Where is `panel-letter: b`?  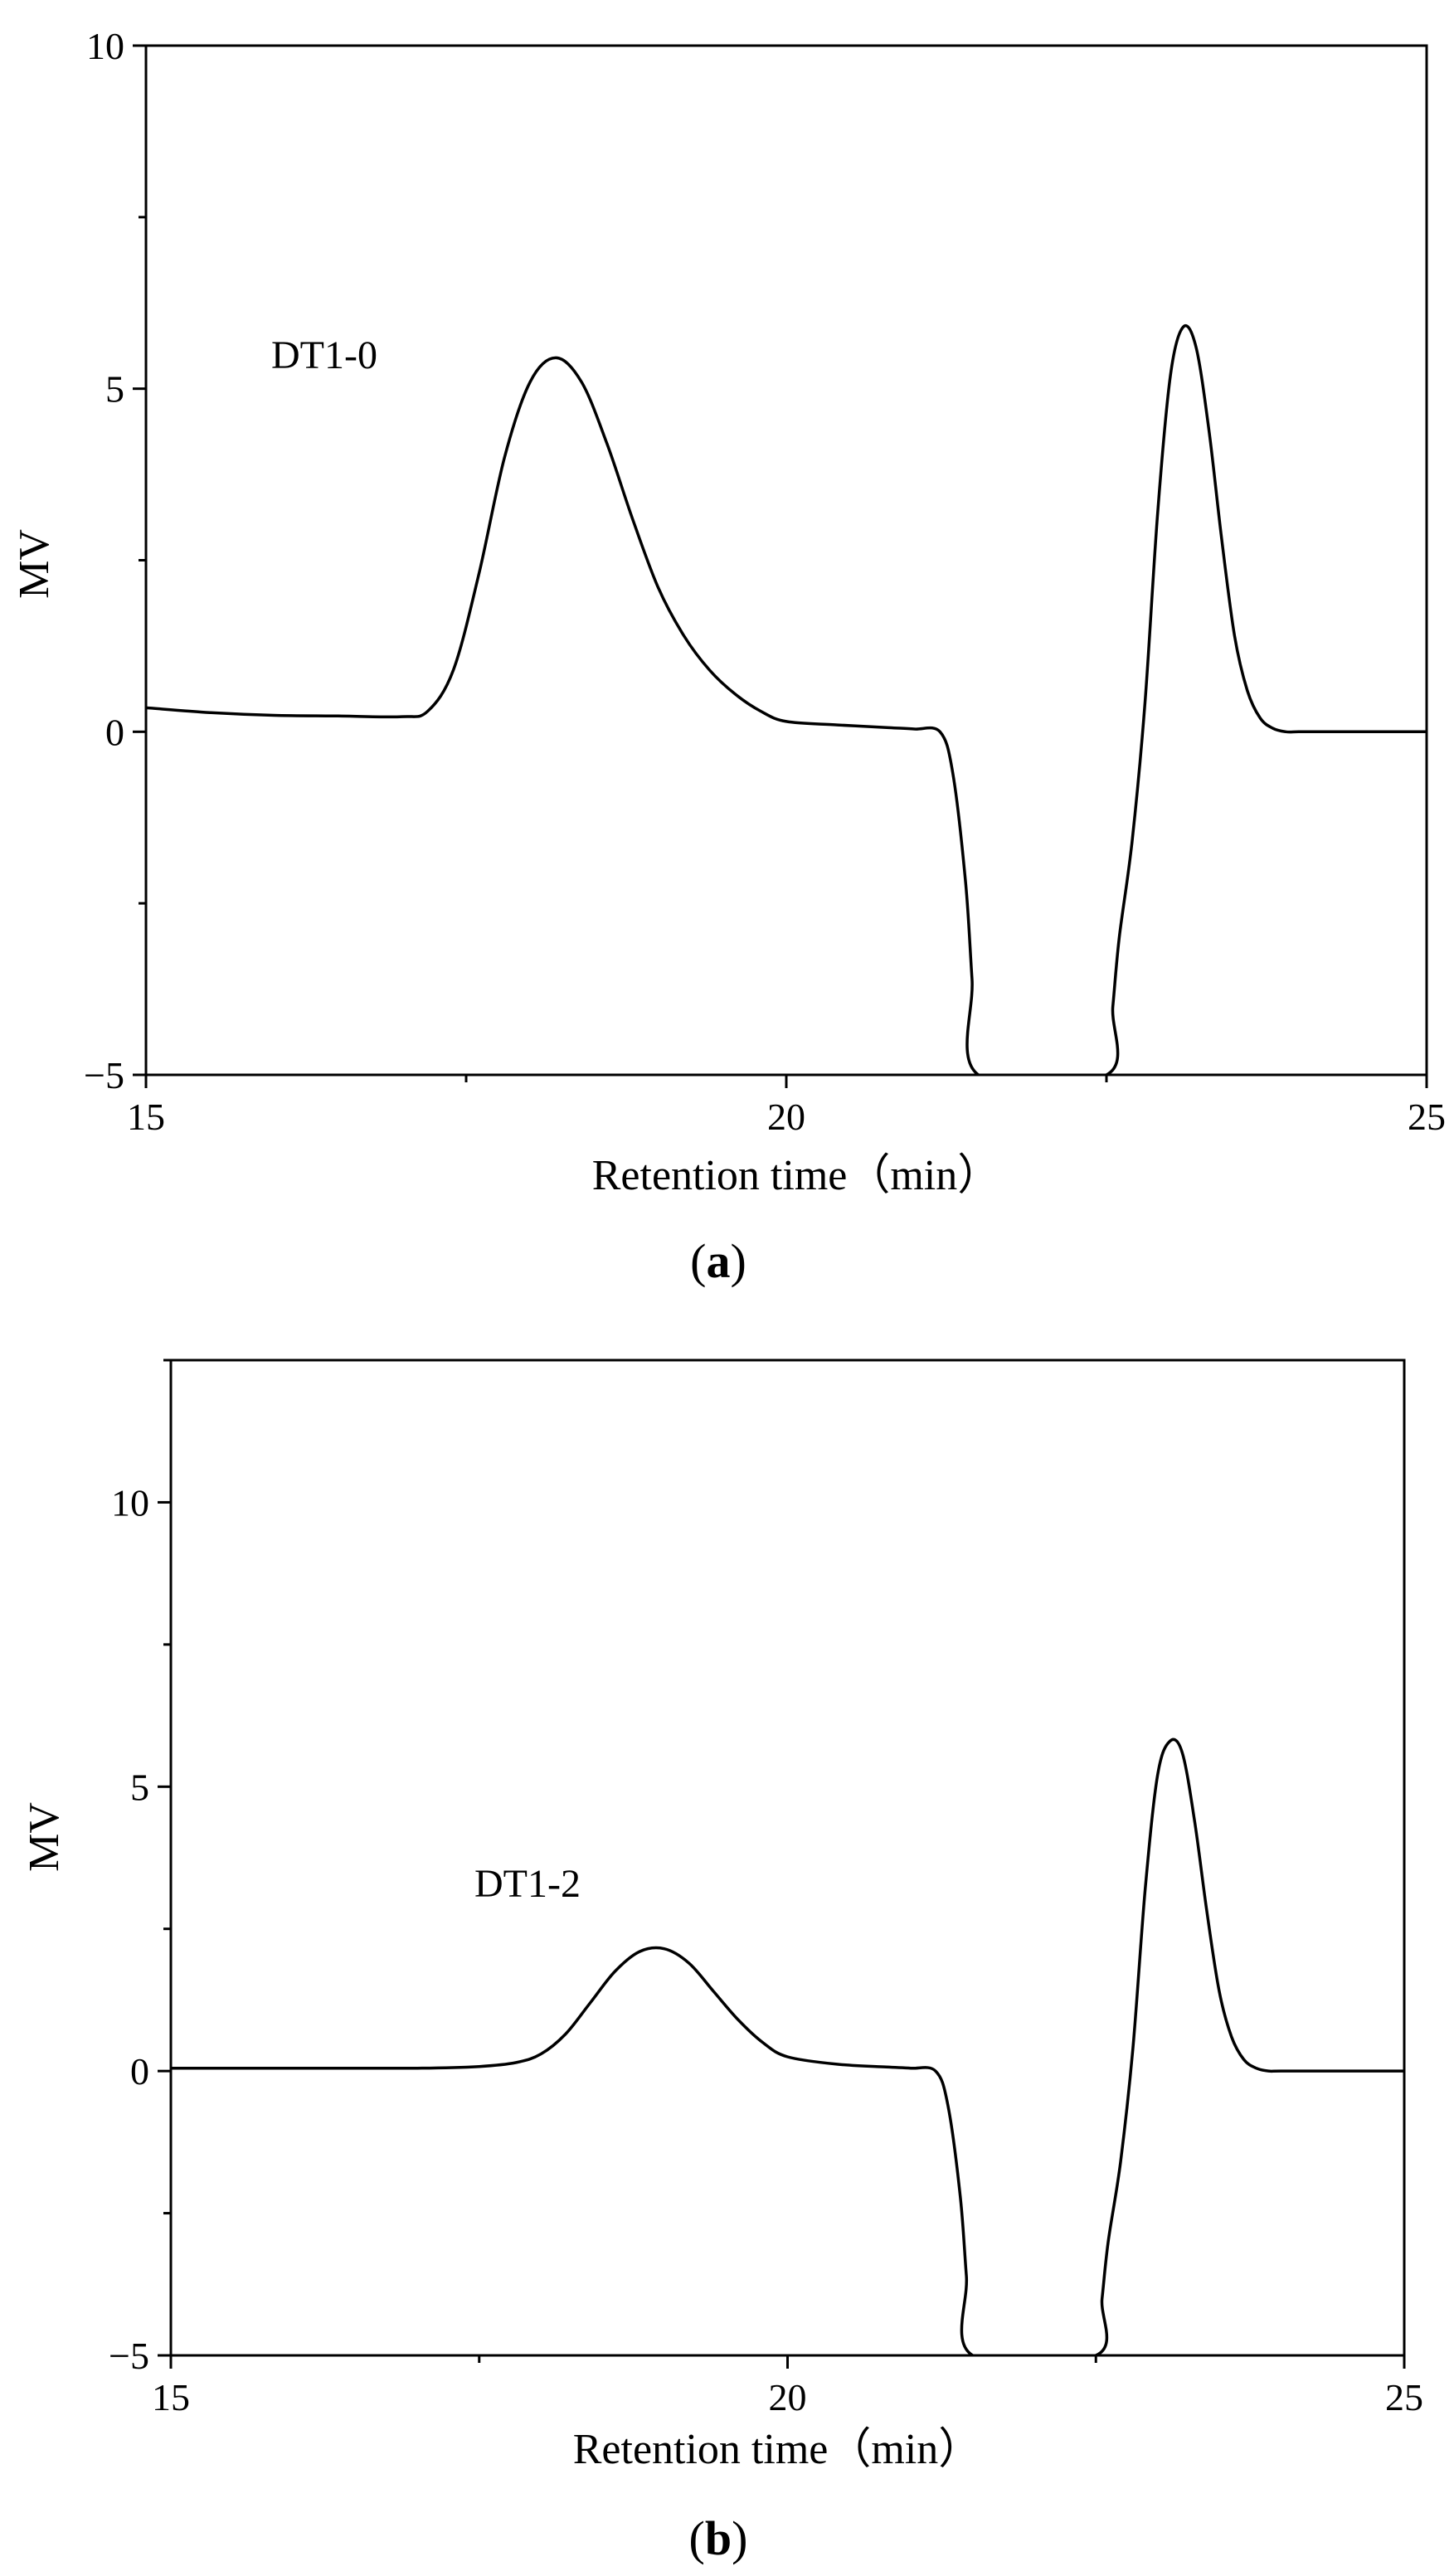 panel-letter: b is located at coordinates (718, 2538).